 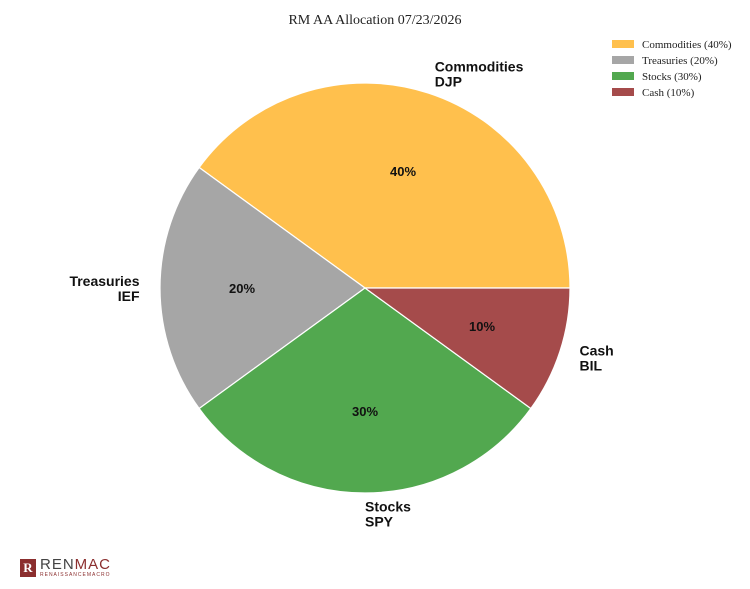 I want to click on logo-tagline: RENAISSANCEMACRO, so click(x=75, y=575).